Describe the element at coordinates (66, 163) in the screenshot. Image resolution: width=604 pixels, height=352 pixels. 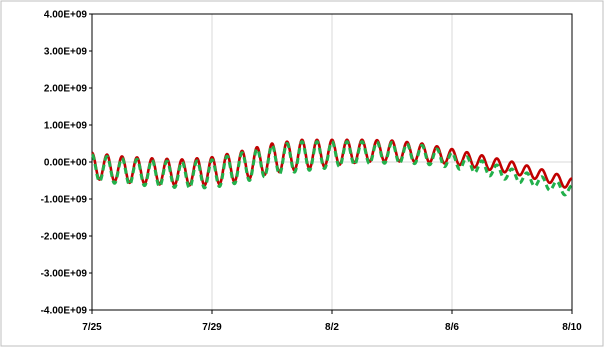
I see `y-tick-label: 0.00E+00` at that location.